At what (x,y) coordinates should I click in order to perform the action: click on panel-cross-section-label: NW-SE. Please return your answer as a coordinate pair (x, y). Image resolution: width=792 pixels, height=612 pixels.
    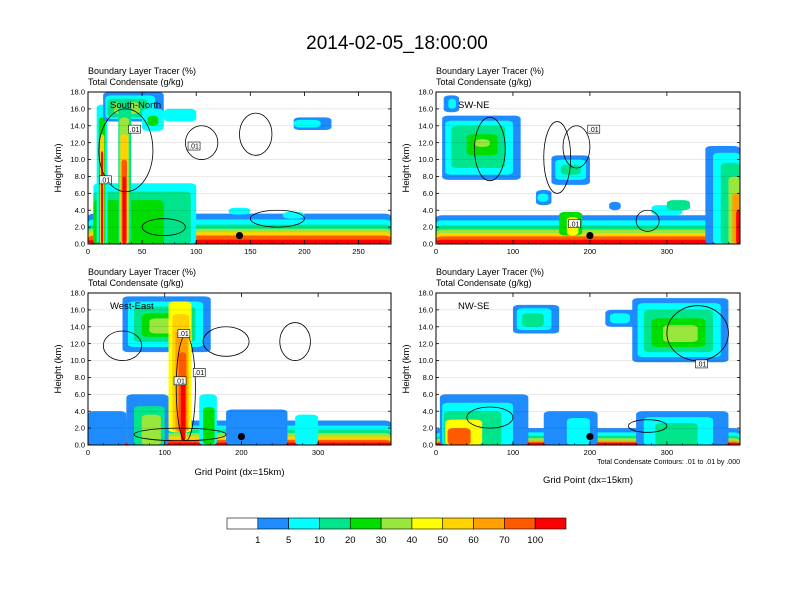
    Looking at the image, I should click on (474, 306).